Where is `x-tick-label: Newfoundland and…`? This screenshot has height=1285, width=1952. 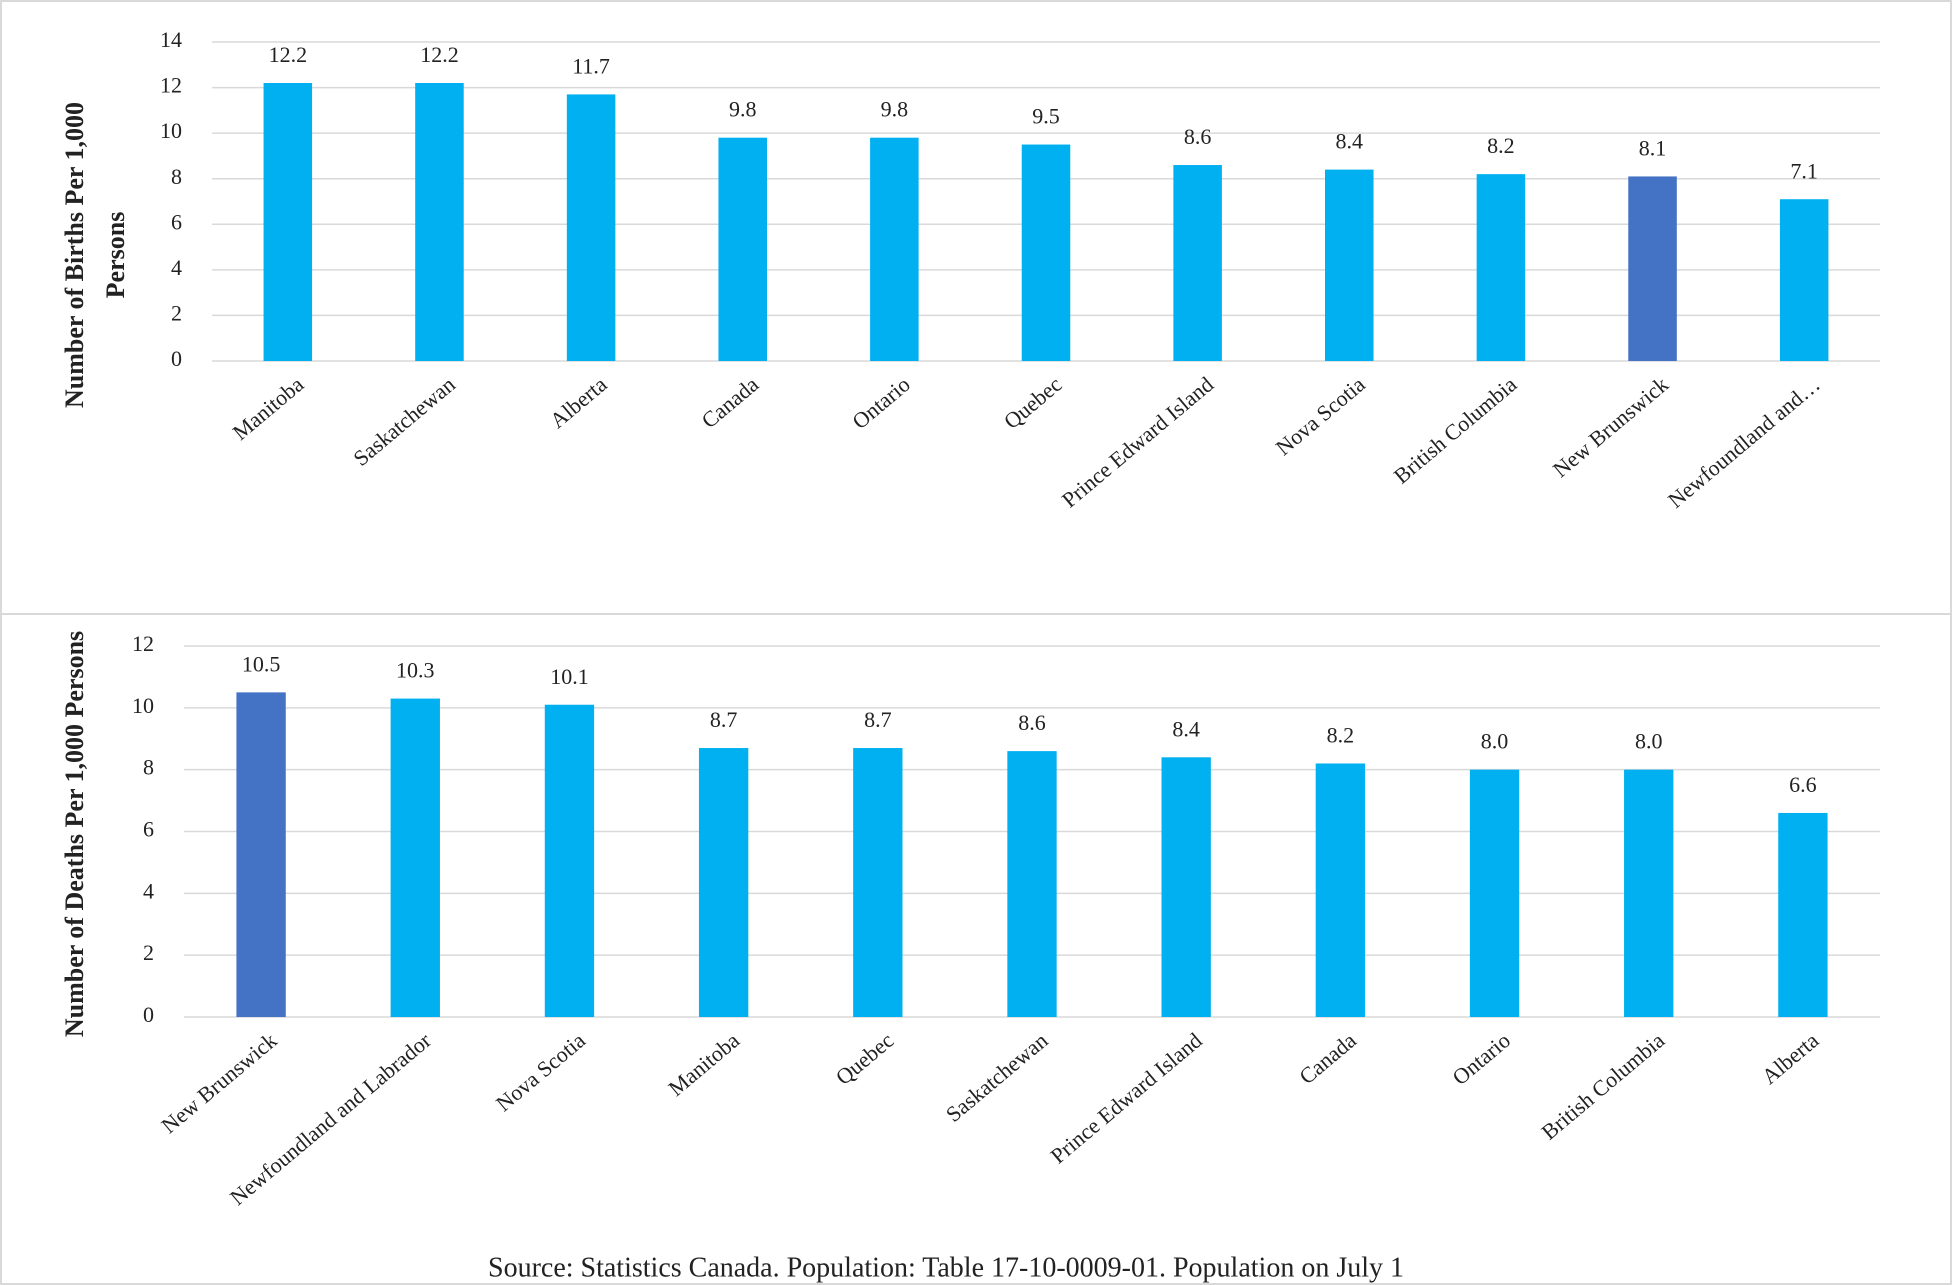 x-tick-label: Newfoundland and… is located at coordinates (1744, 442).